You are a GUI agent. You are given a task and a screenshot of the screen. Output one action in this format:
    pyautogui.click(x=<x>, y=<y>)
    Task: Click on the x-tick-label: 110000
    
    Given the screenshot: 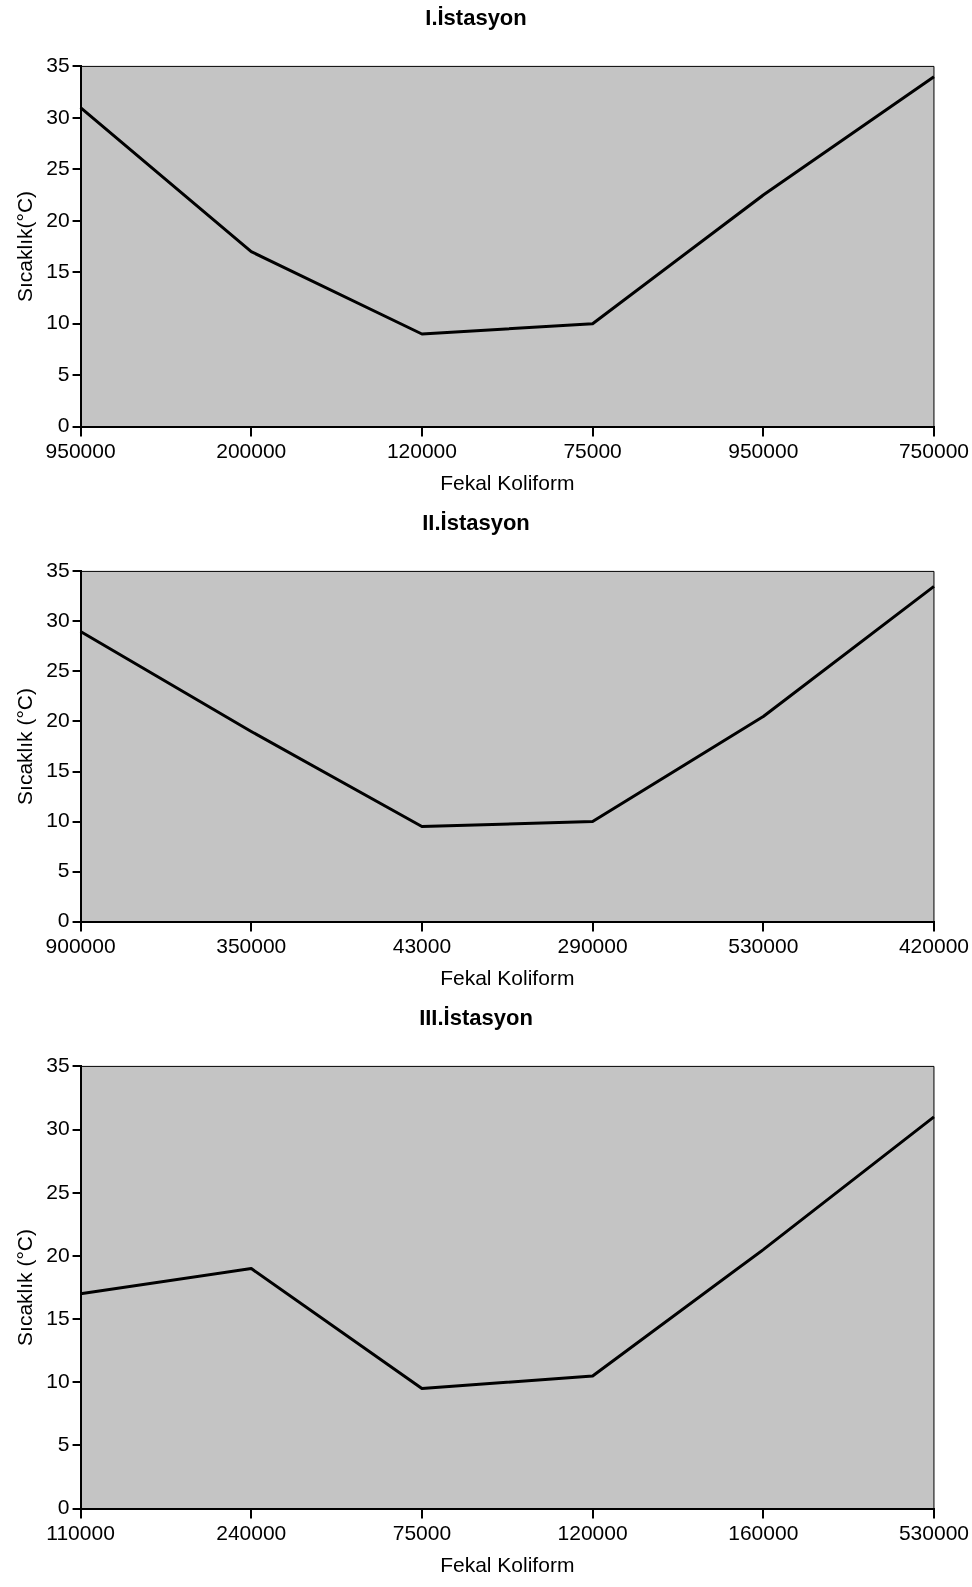 What is the action you would take?
    pyautogui.click(x=80, y=1532)
    